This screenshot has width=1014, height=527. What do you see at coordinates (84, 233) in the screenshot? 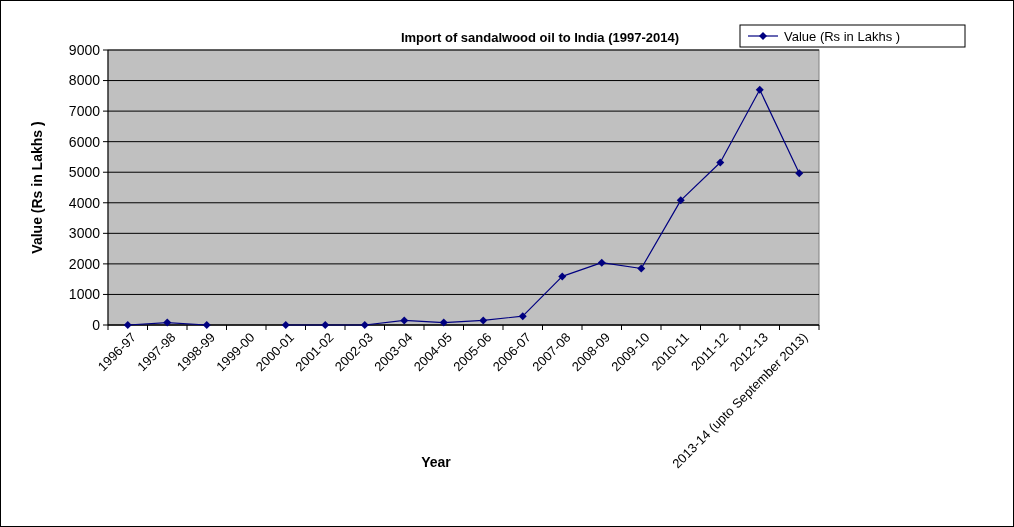
I see `y-tick-label: 3000` at bounding box center [84, 233].